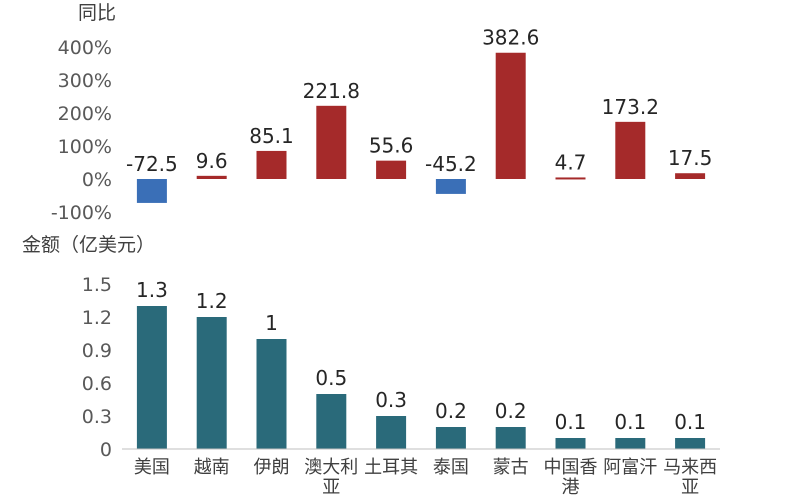 Image resolution: width=800 pixels, height=500 pixels. Describe the element at coordinates (331, 467) in the screenshot. I see `category-label: 澳大利` at that location.